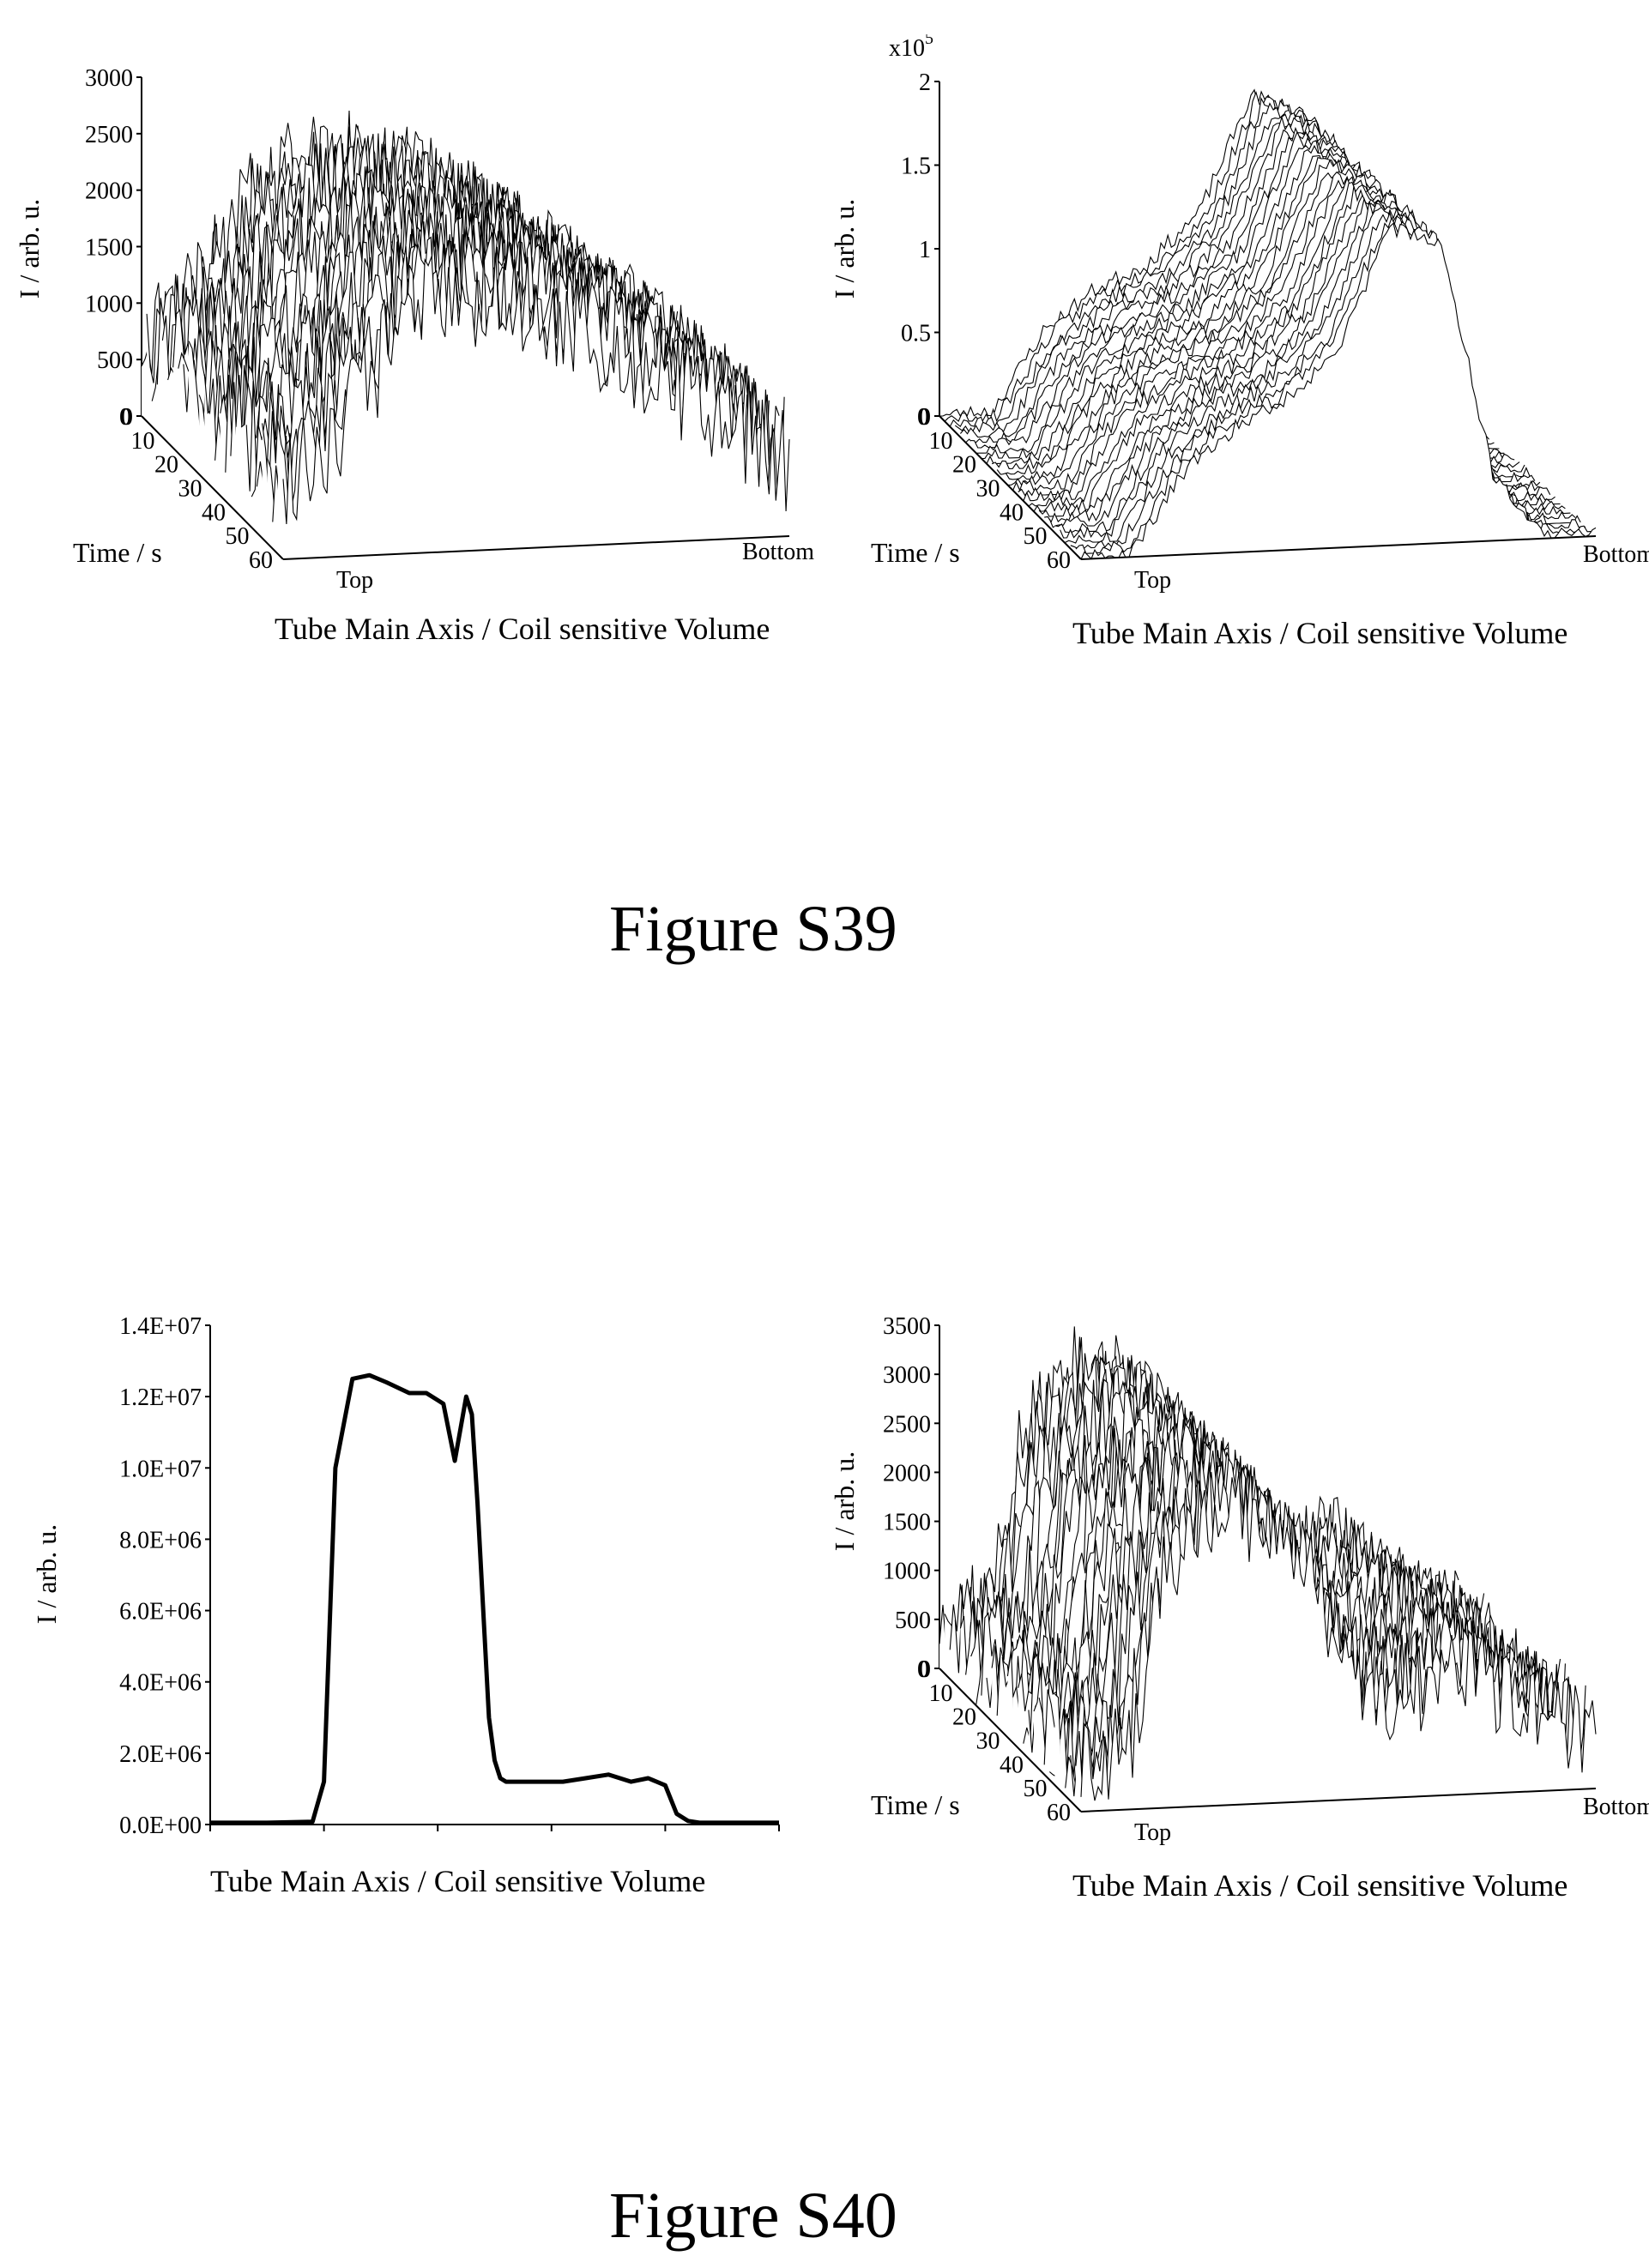 This screenshot has width=1649, height=2268. I want to click on series-line, so click(495, 1599).